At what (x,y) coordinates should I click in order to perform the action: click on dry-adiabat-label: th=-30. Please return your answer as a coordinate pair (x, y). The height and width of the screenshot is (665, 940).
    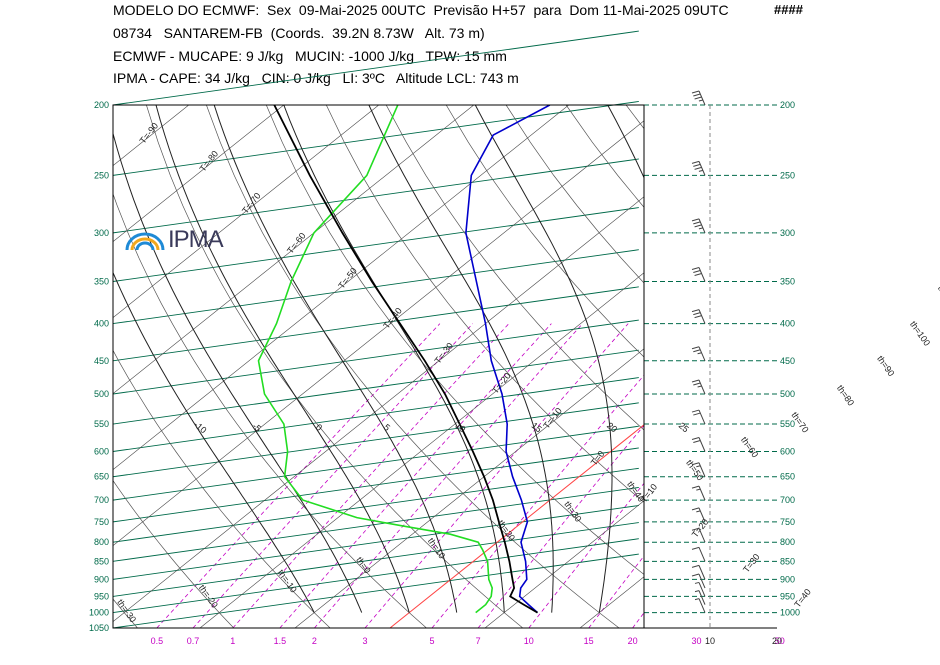
    Looking at the image, I should click on (126, 610).